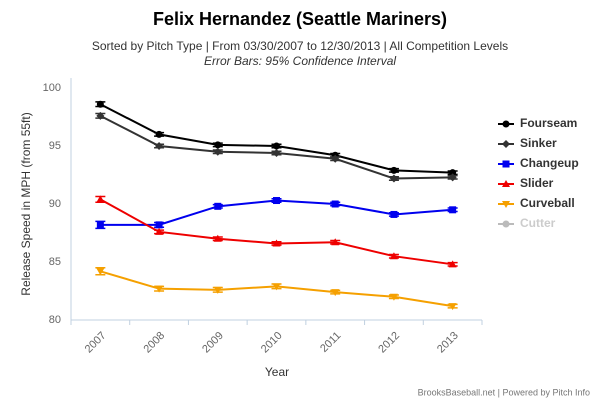  Describe the element at coordinates (548, 123) in the screenshot. I see `legend-label: Fourseam` at that location.